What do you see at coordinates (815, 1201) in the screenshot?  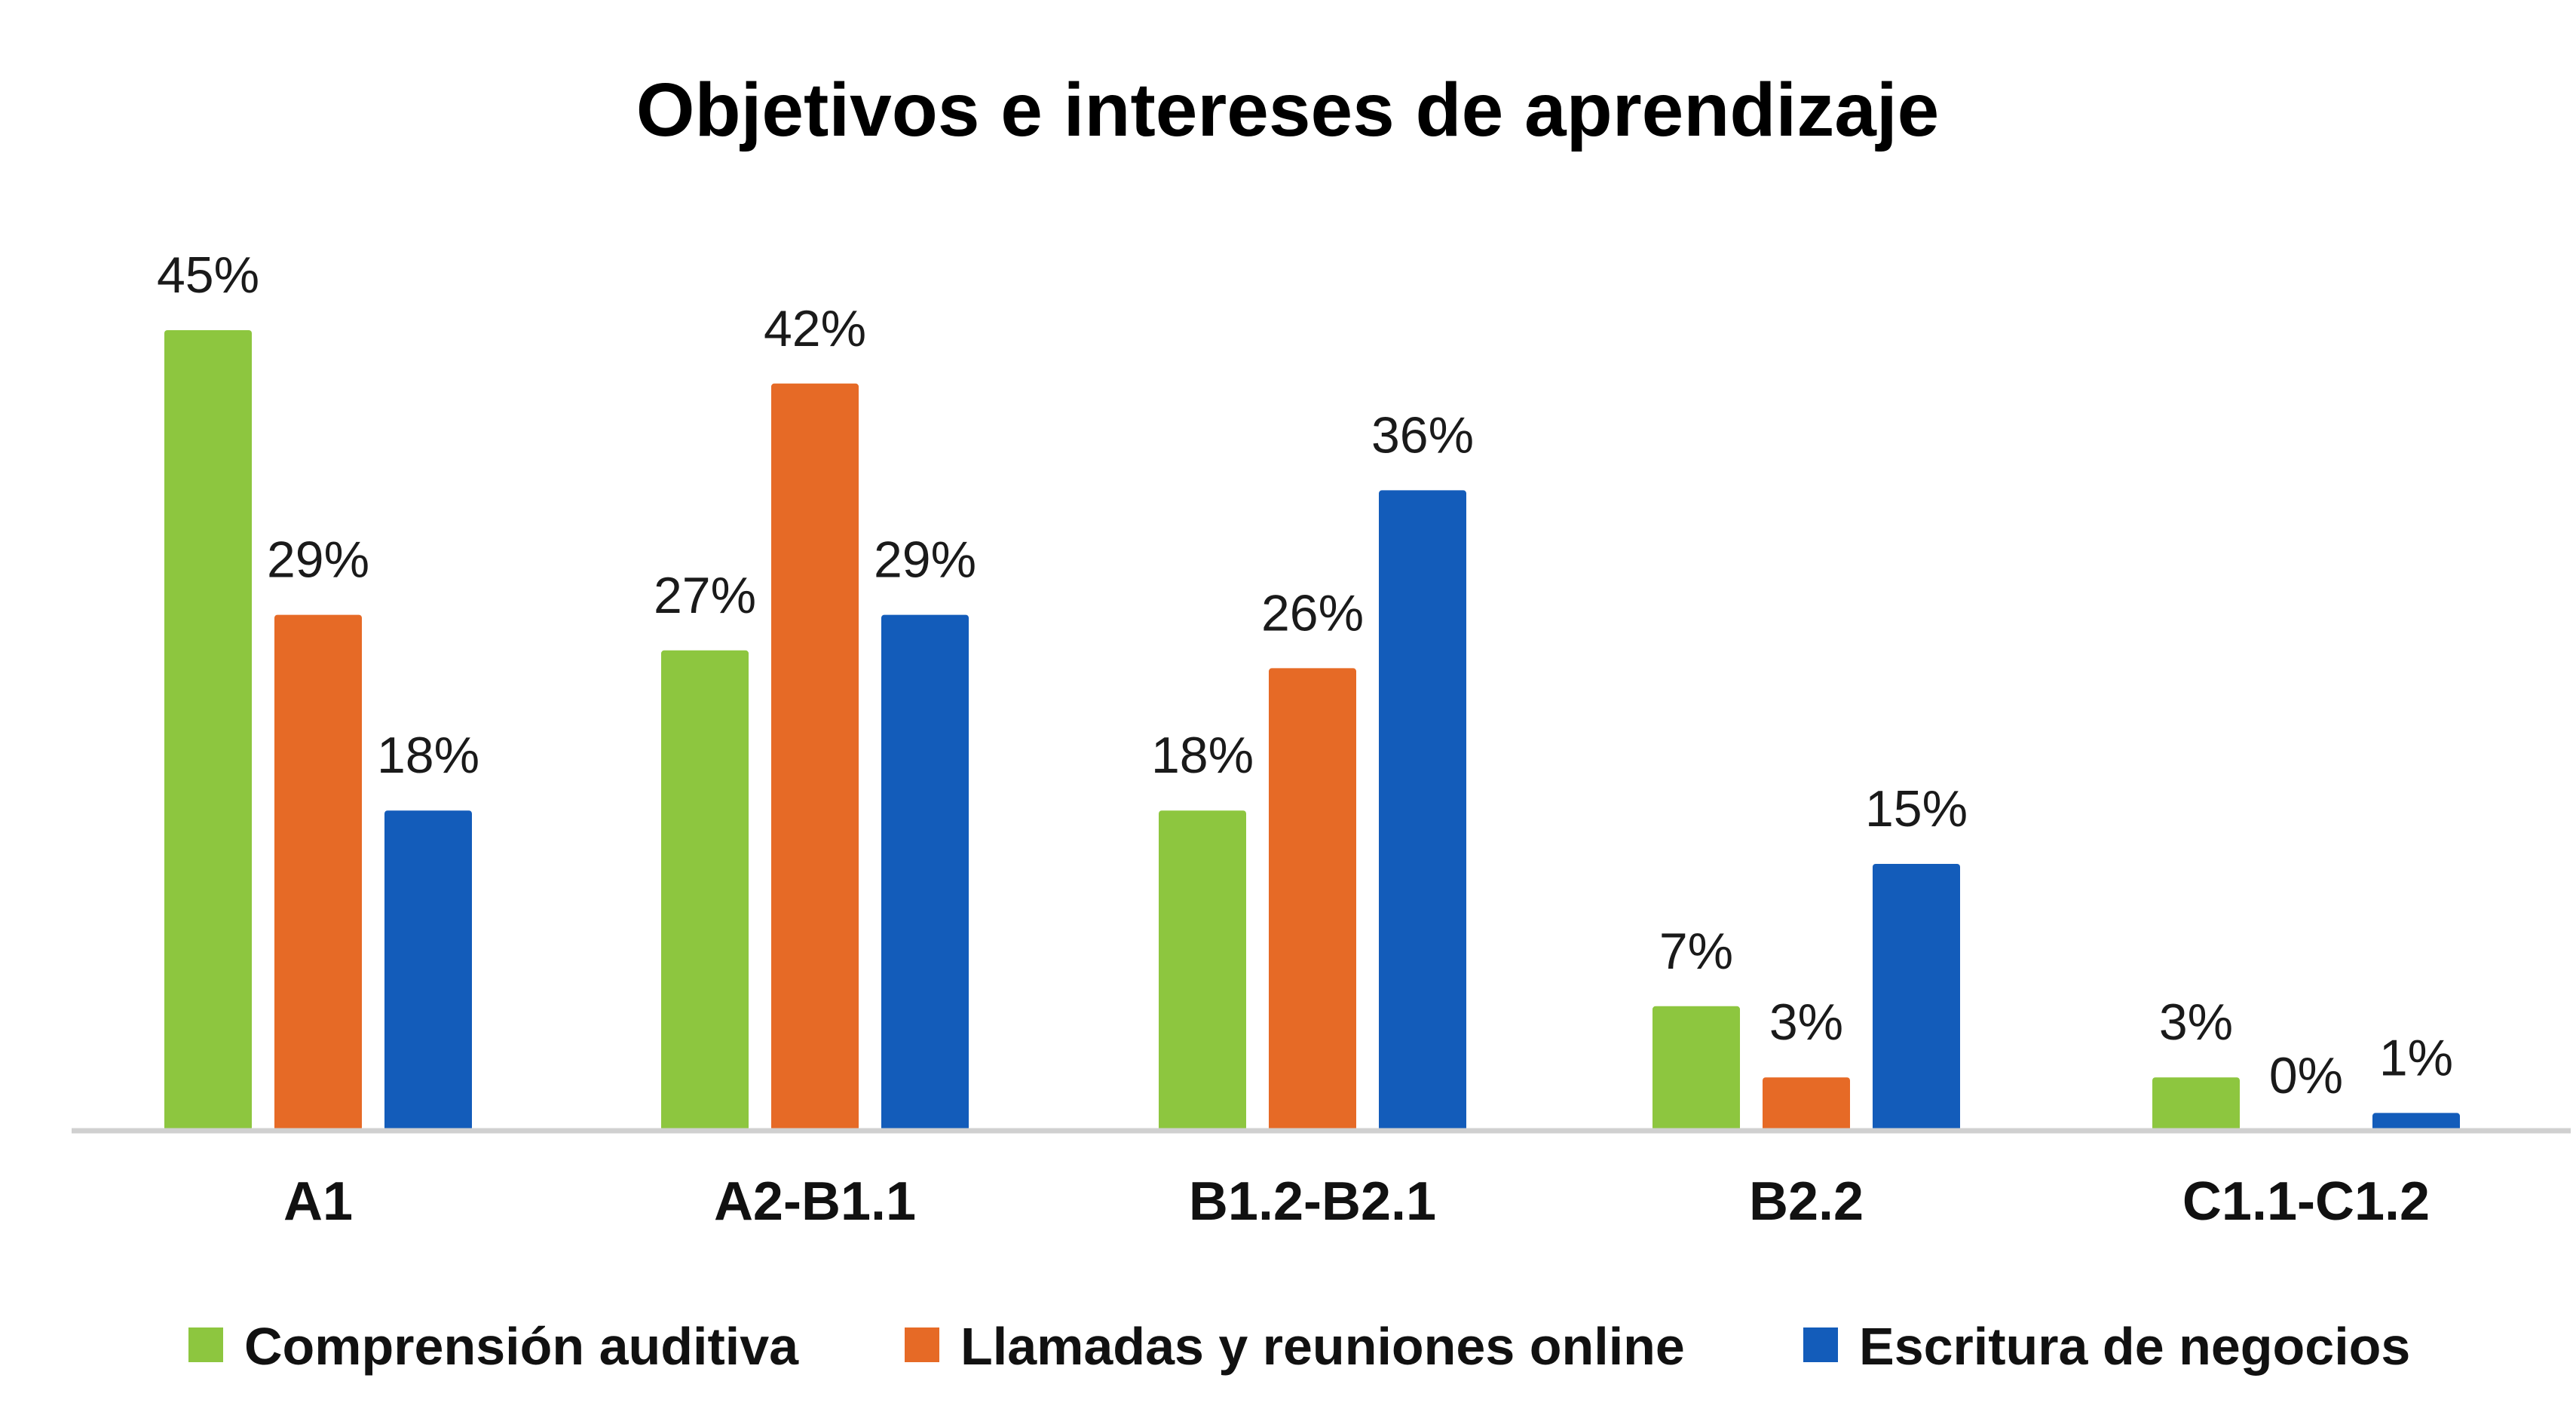 I see `category-label-A2-B1.1: A2-B1.1` at bounding box center [815, 1201].